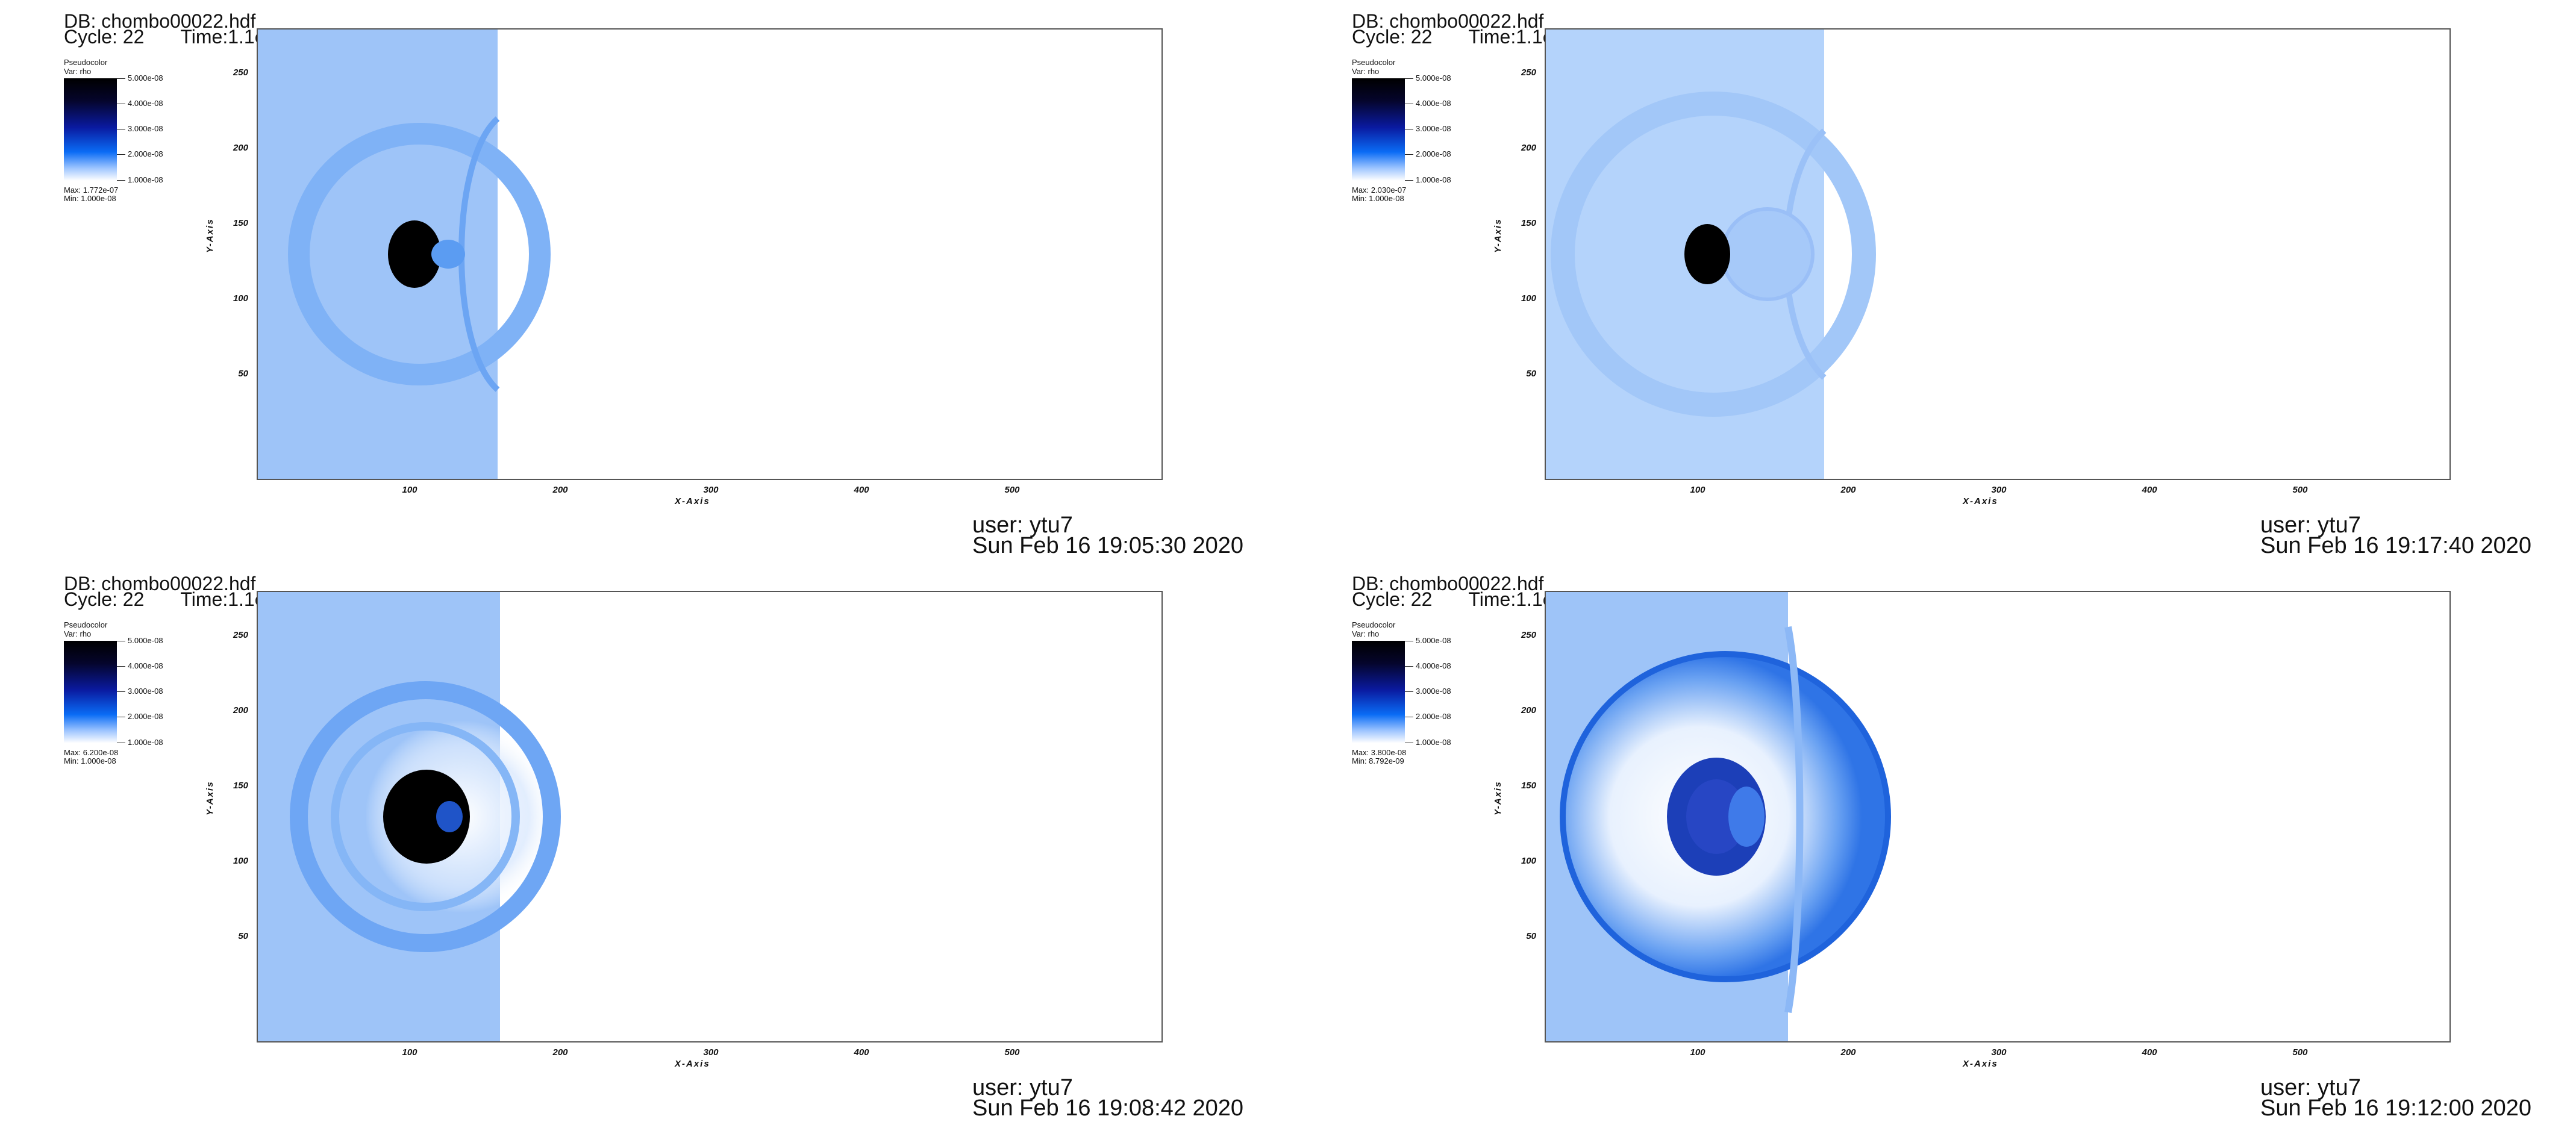 The height and width of the screenshot is (1125, 2576). I want to click on inner-shell, so click(426, 816).